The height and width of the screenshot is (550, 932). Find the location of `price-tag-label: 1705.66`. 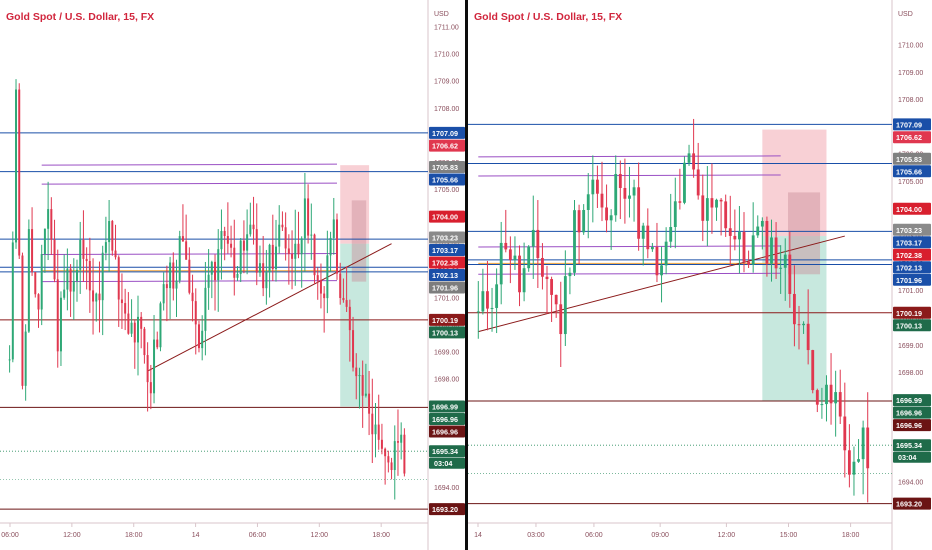

price-tag-label: 1705.66 is located at coordinates (445, 180).